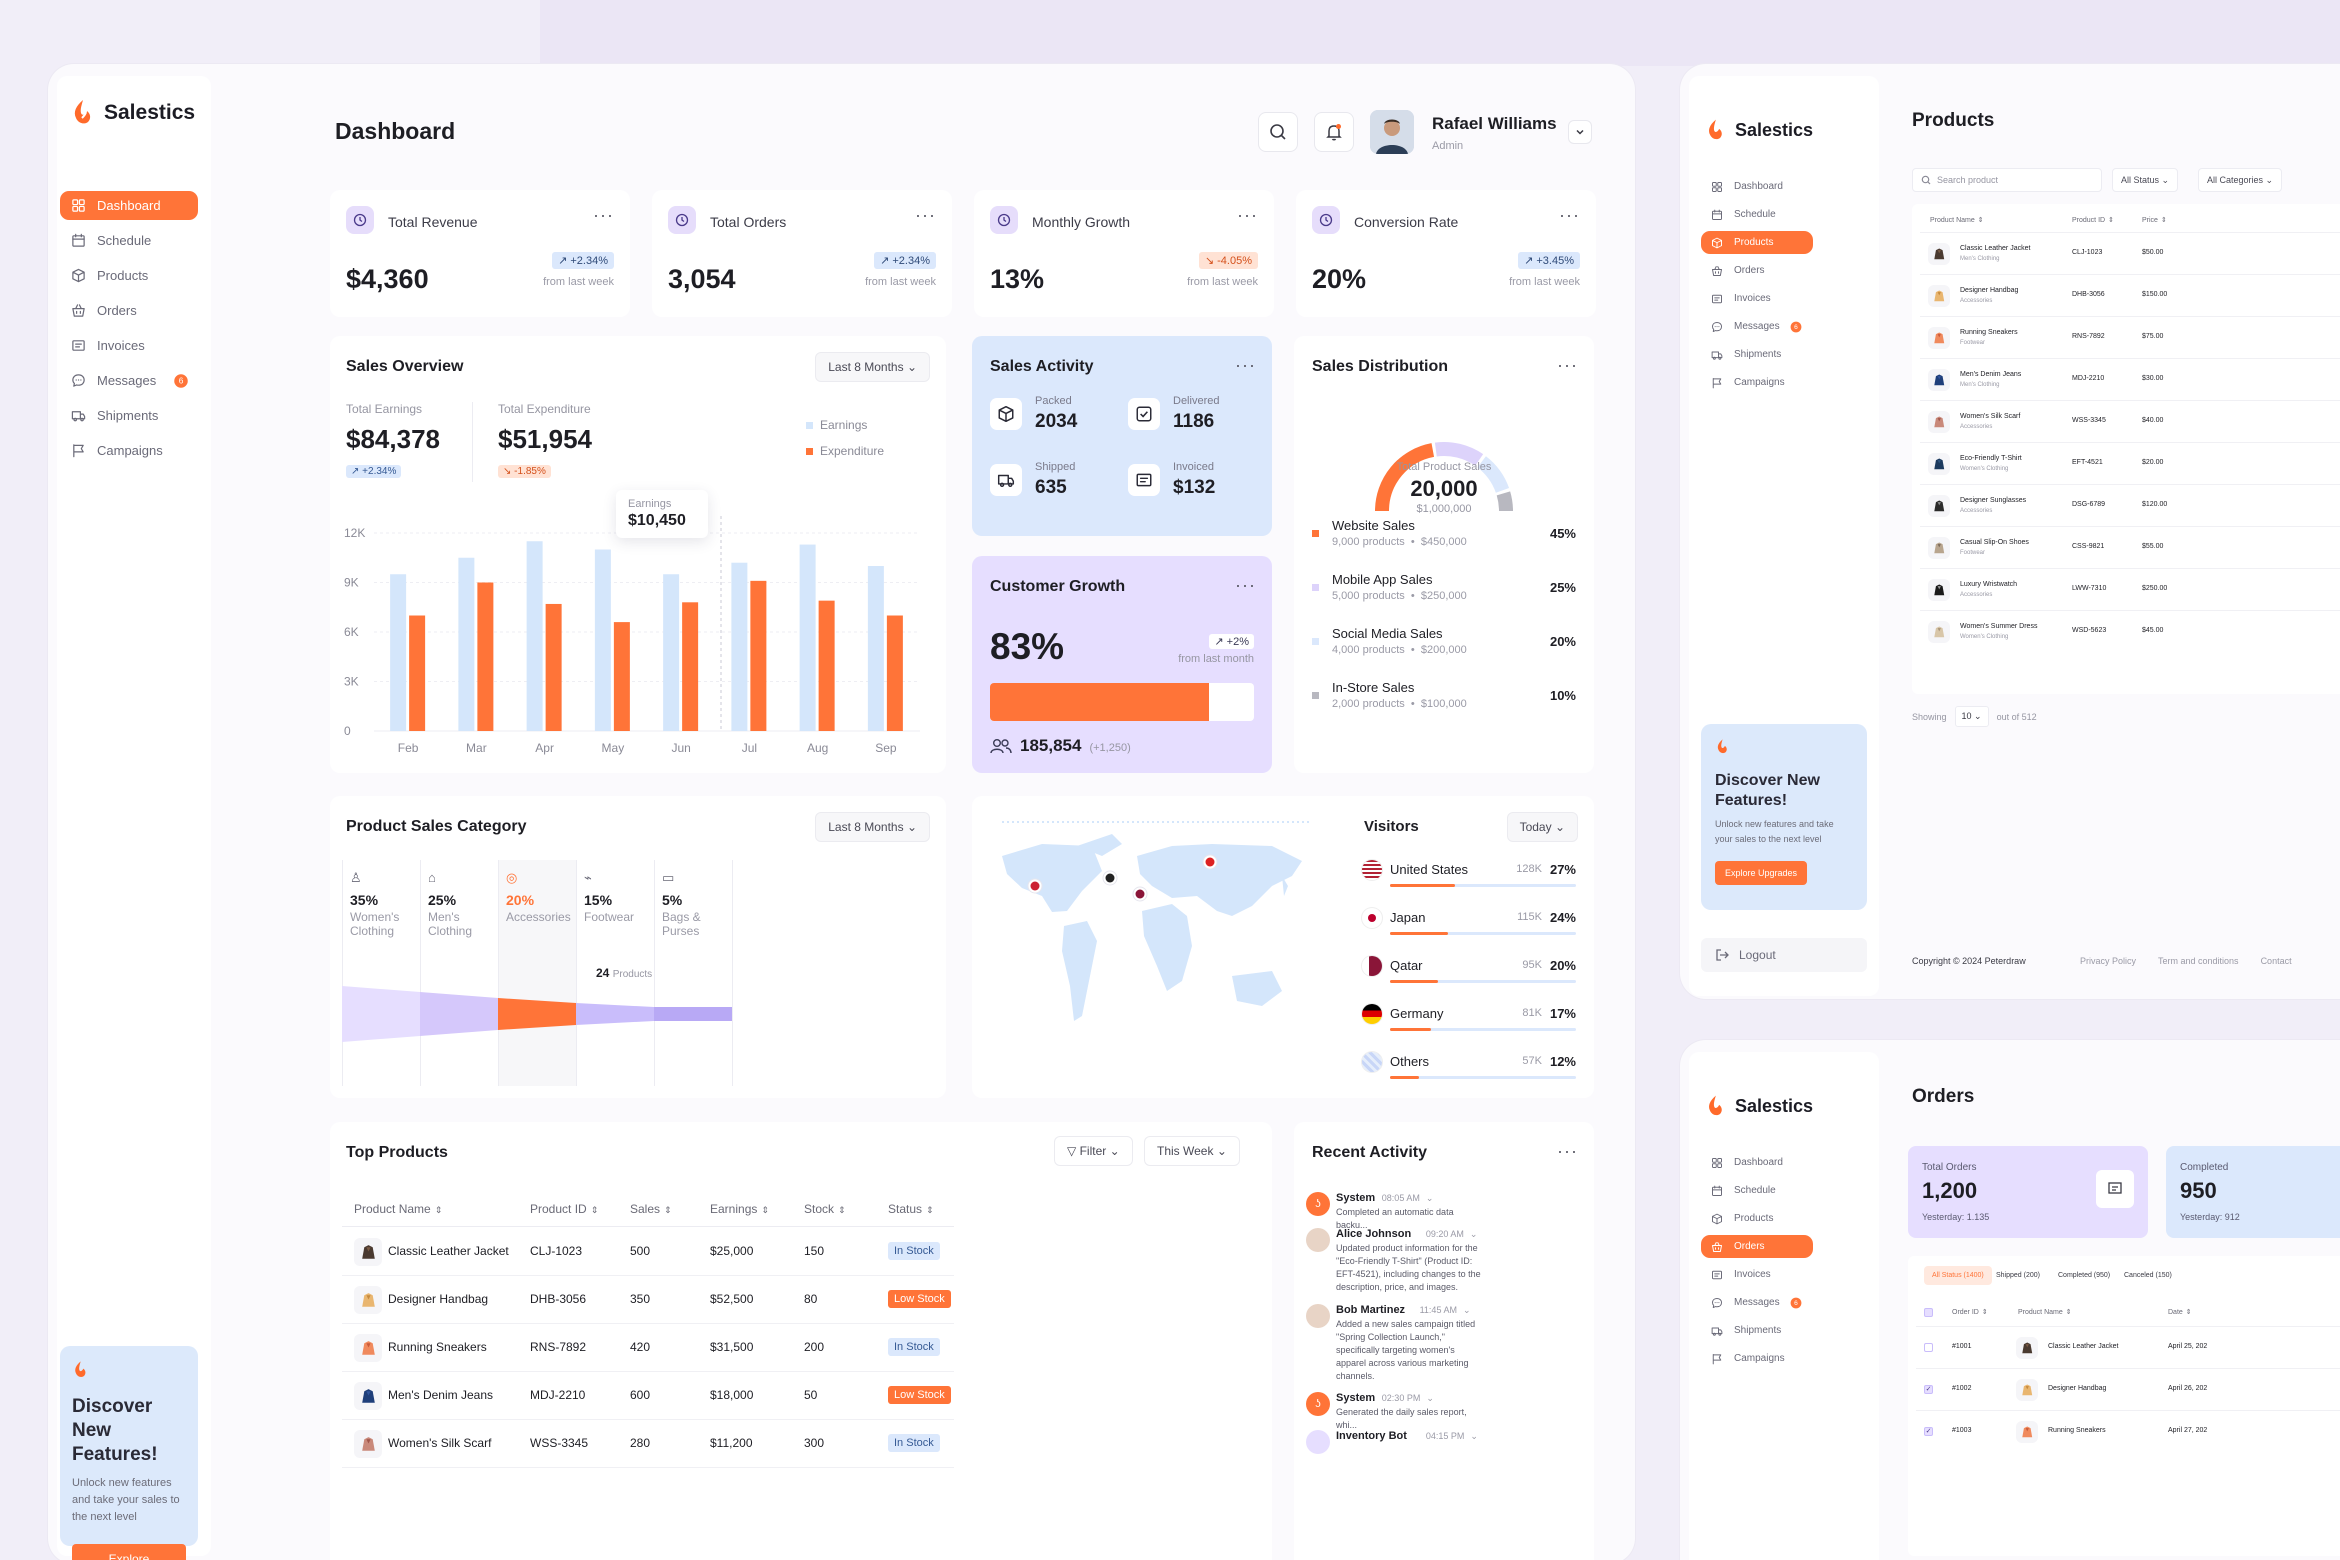 The width and height of the screenshot is (2340, 1560). What do you see at coordinates (2276, 961) in the screenshot?
I see `footer-link: Contact` at bounding box center [2276, 961].